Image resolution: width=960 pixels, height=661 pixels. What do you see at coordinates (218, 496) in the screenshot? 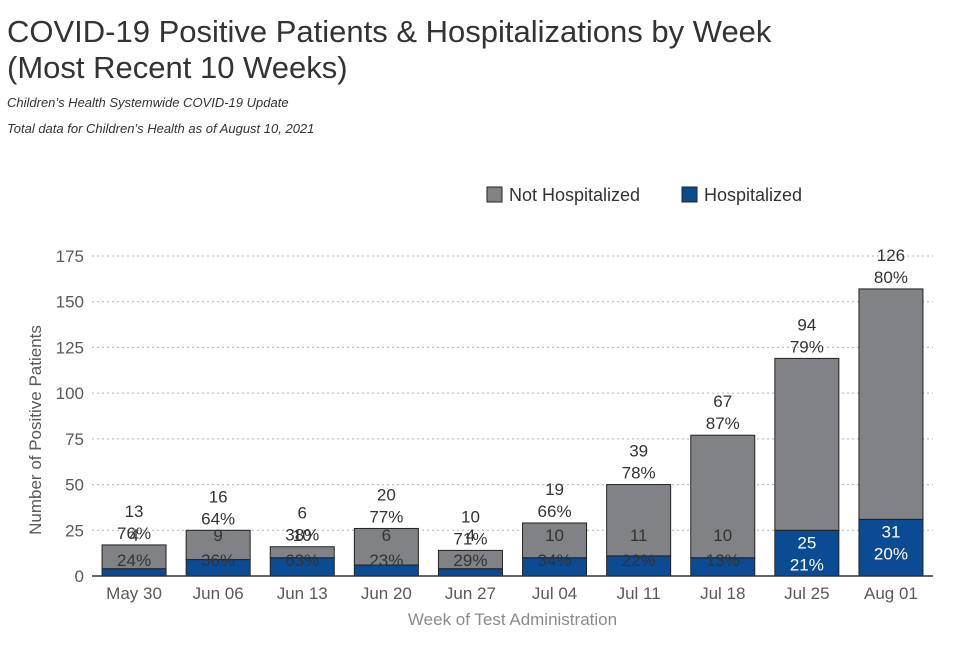
I see `data-label-not-hospitalized-count: 16` at bounding box center [218, 496].